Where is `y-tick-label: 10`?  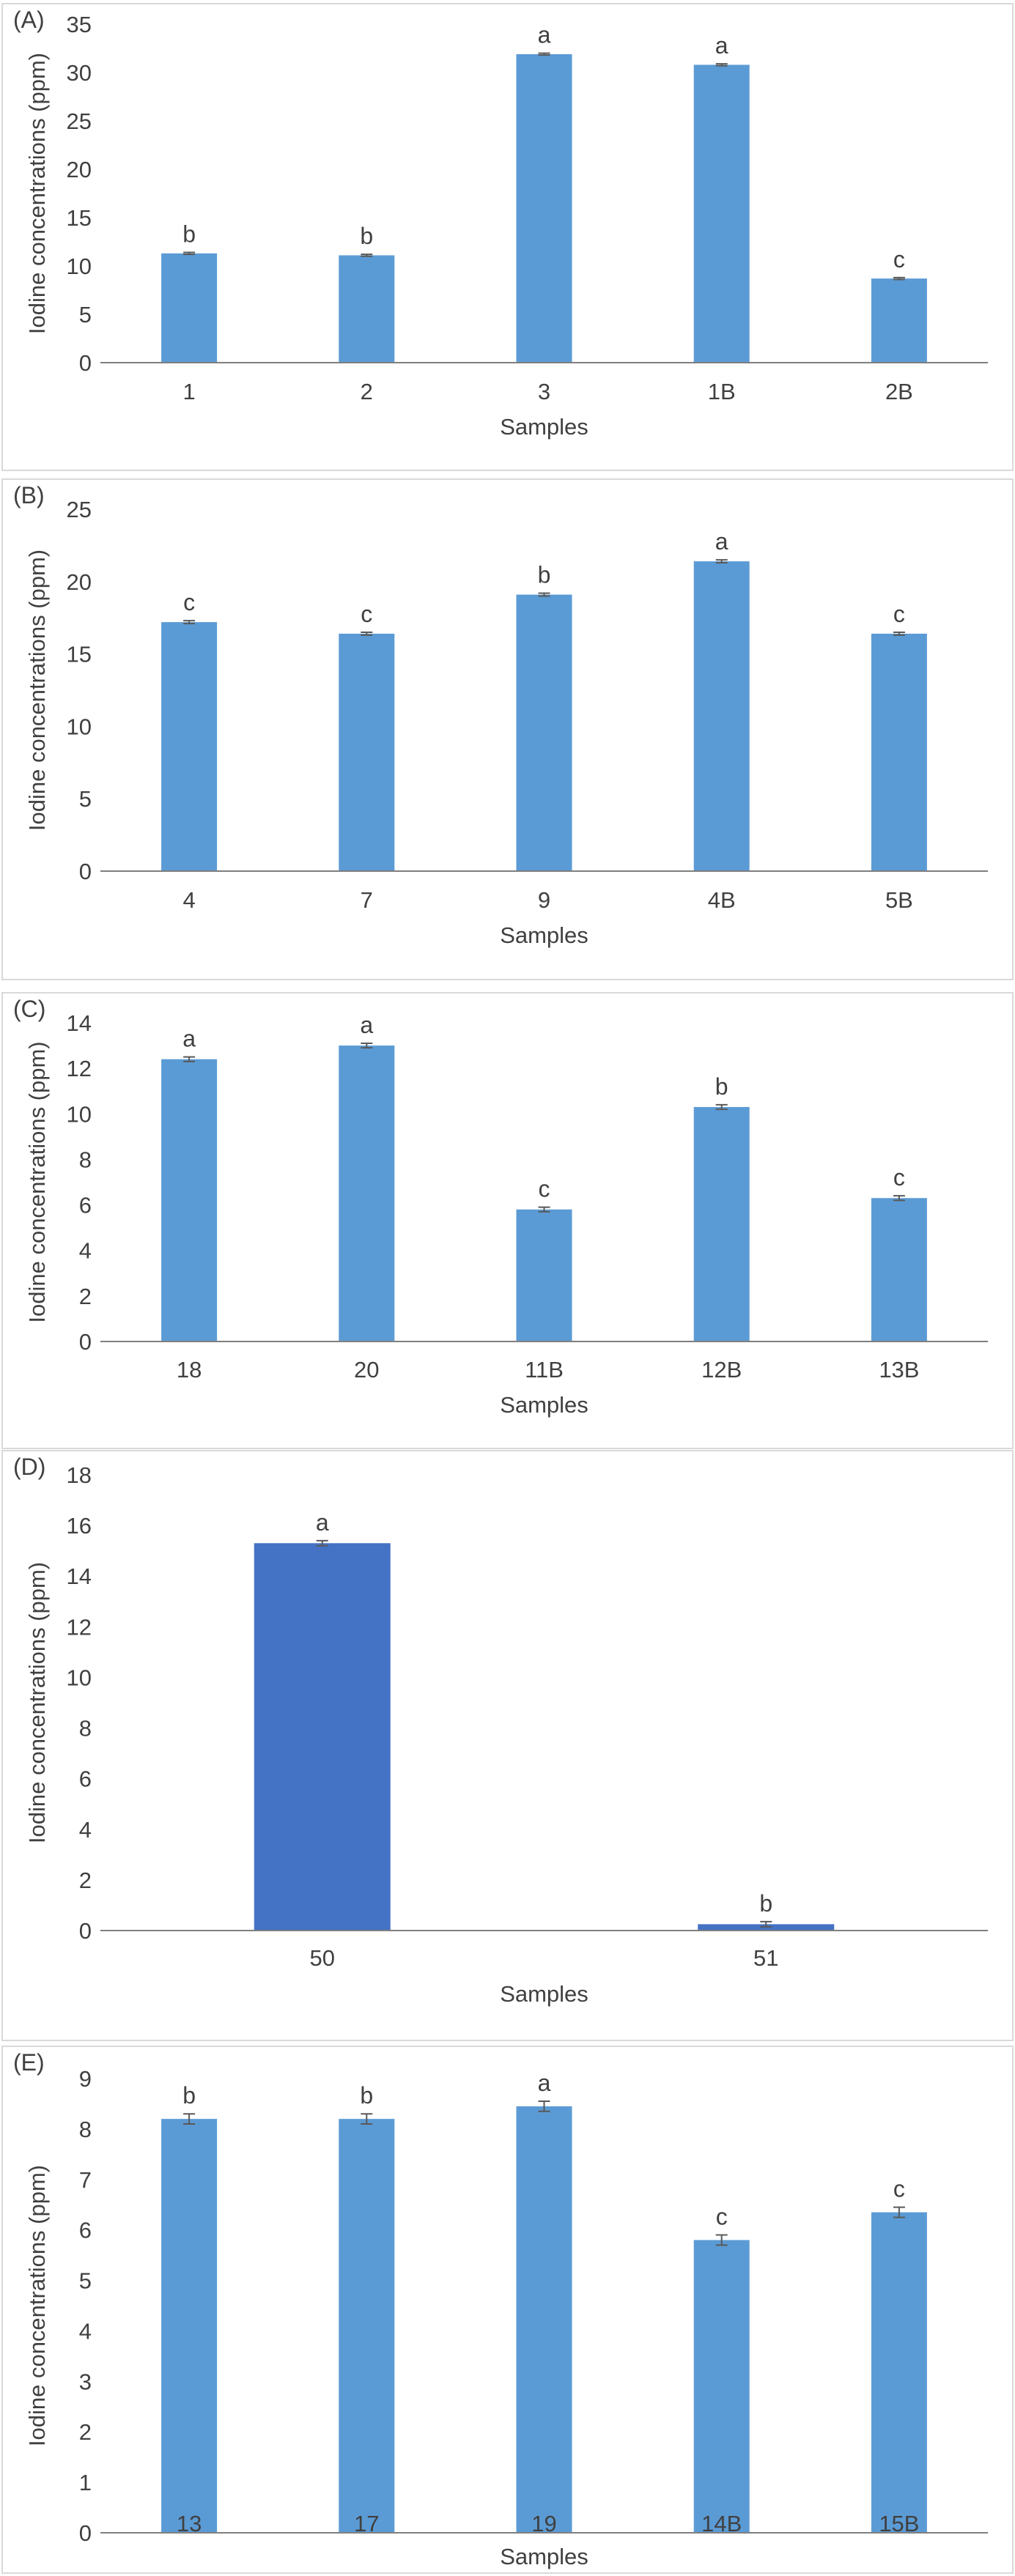
y-tick-label: 10 is located at coordinates (79, 1114).